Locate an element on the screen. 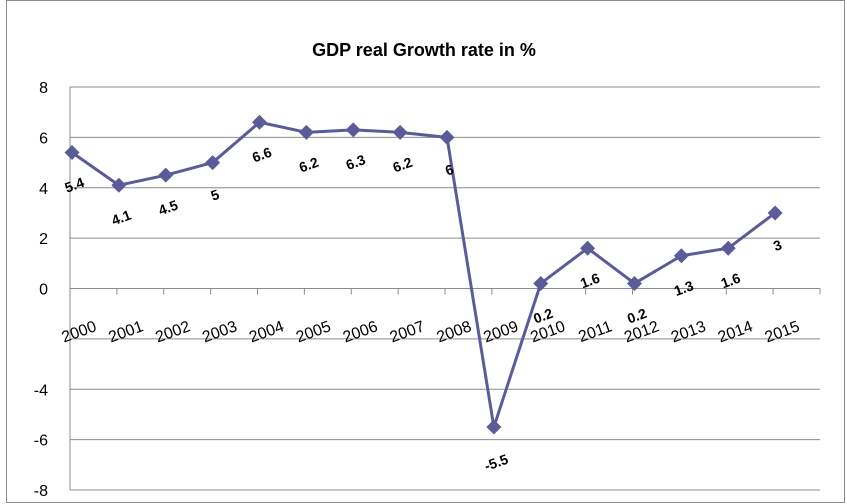  y-tick-label: 6 is located at coordinates (43, 138).